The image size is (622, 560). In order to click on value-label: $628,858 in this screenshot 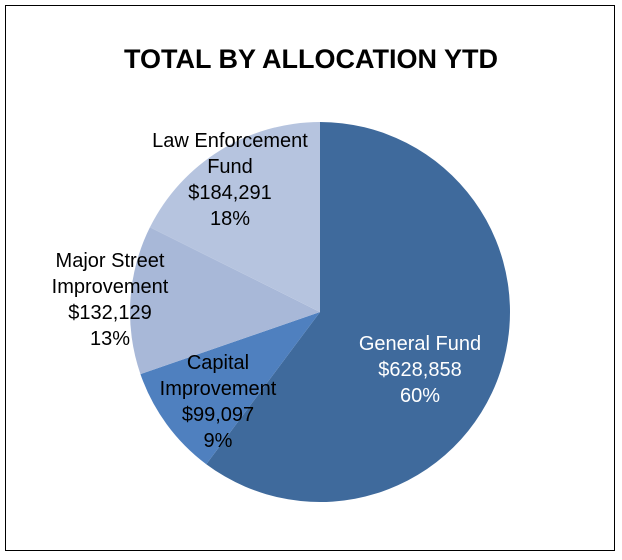, I will do `click(420, 370)`.